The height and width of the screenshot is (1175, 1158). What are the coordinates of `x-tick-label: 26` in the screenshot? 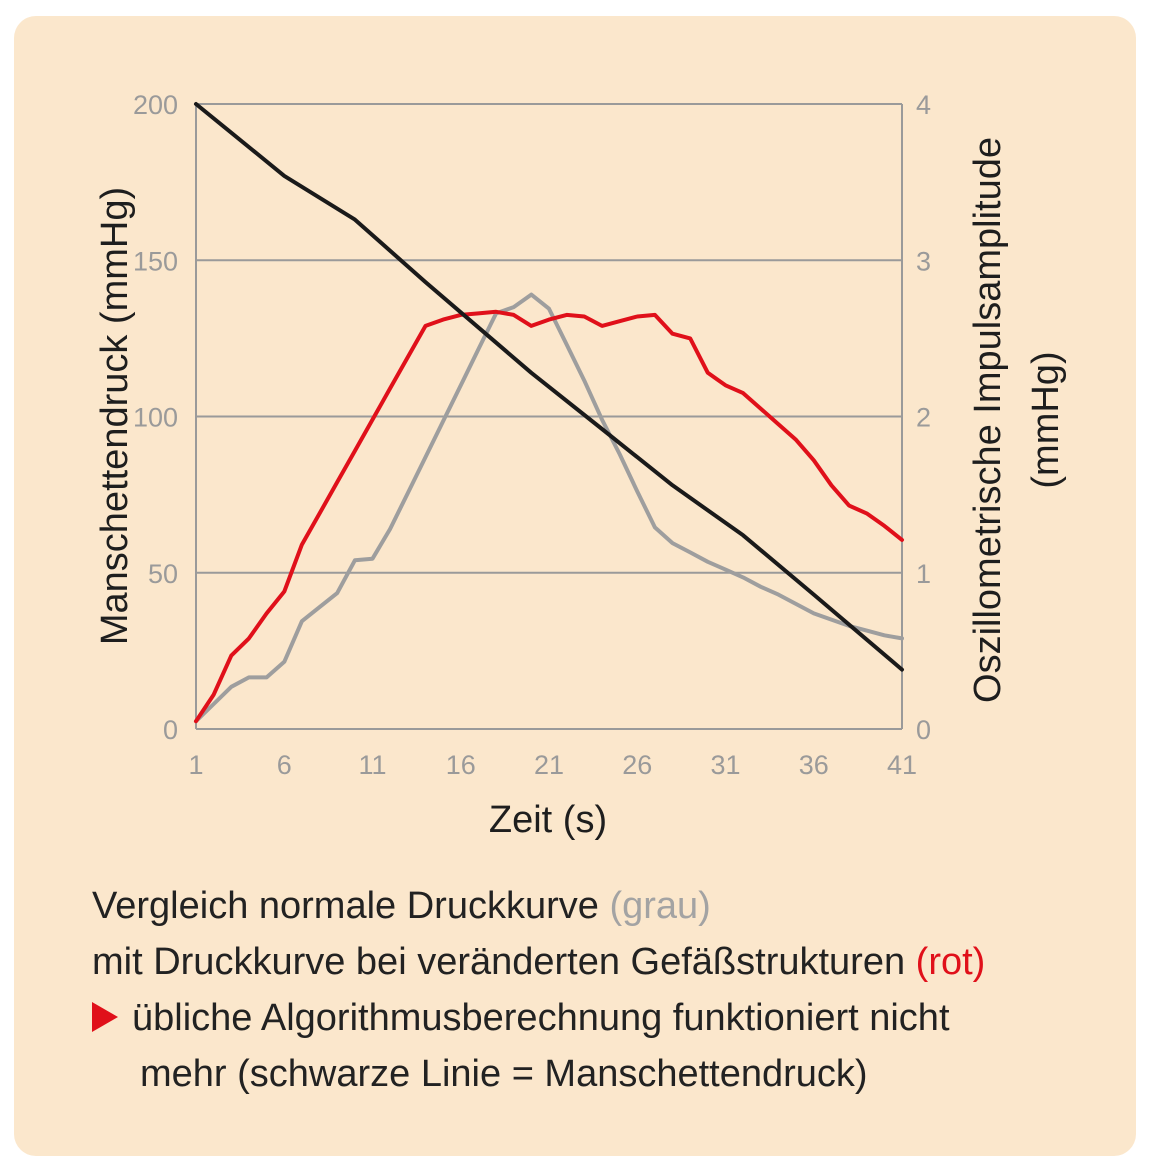 It's located at (637, 765).